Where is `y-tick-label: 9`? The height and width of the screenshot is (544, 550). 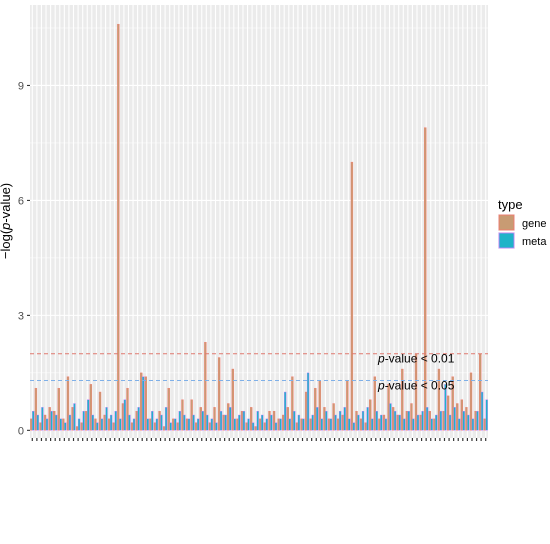
y-tick-label: 9 is located at coordinates (21, 86).